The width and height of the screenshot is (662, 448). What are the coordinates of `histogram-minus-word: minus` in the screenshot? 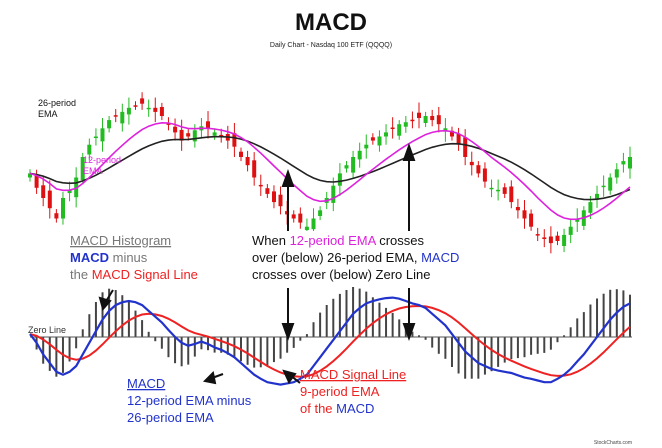 It's located at (128, 257).